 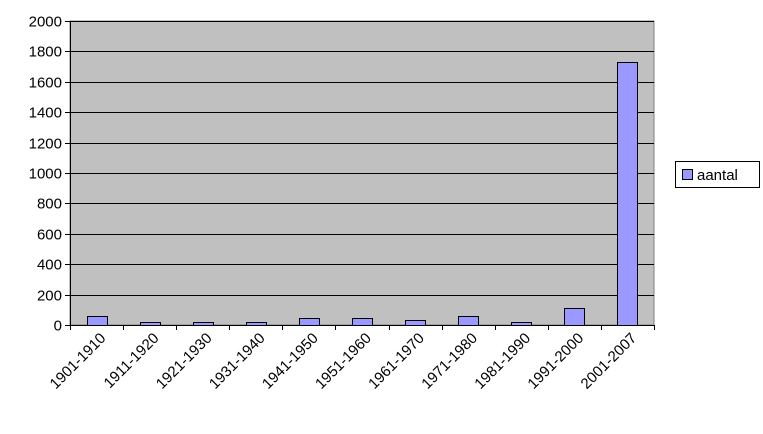 I want to click on x-tick-label: 1991-2000, so click(x=555, y=361).